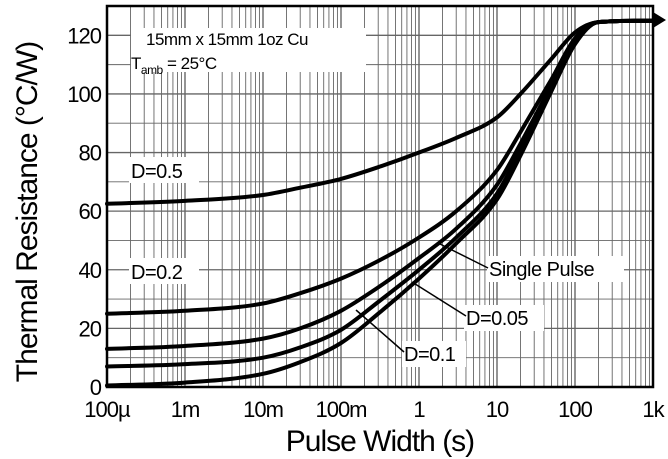 The height and width of the screenshot is (459, 668). I want to click on x-tick-label: 100, so click(575, 409).